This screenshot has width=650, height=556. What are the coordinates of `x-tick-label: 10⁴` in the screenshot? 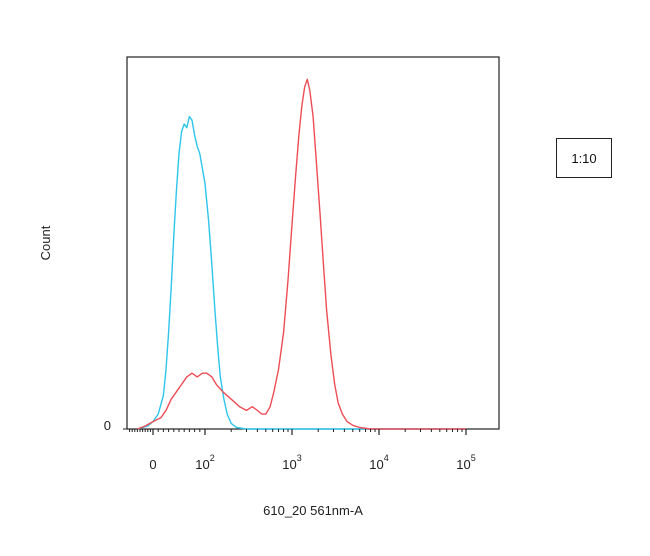 It's located at (378, 462).